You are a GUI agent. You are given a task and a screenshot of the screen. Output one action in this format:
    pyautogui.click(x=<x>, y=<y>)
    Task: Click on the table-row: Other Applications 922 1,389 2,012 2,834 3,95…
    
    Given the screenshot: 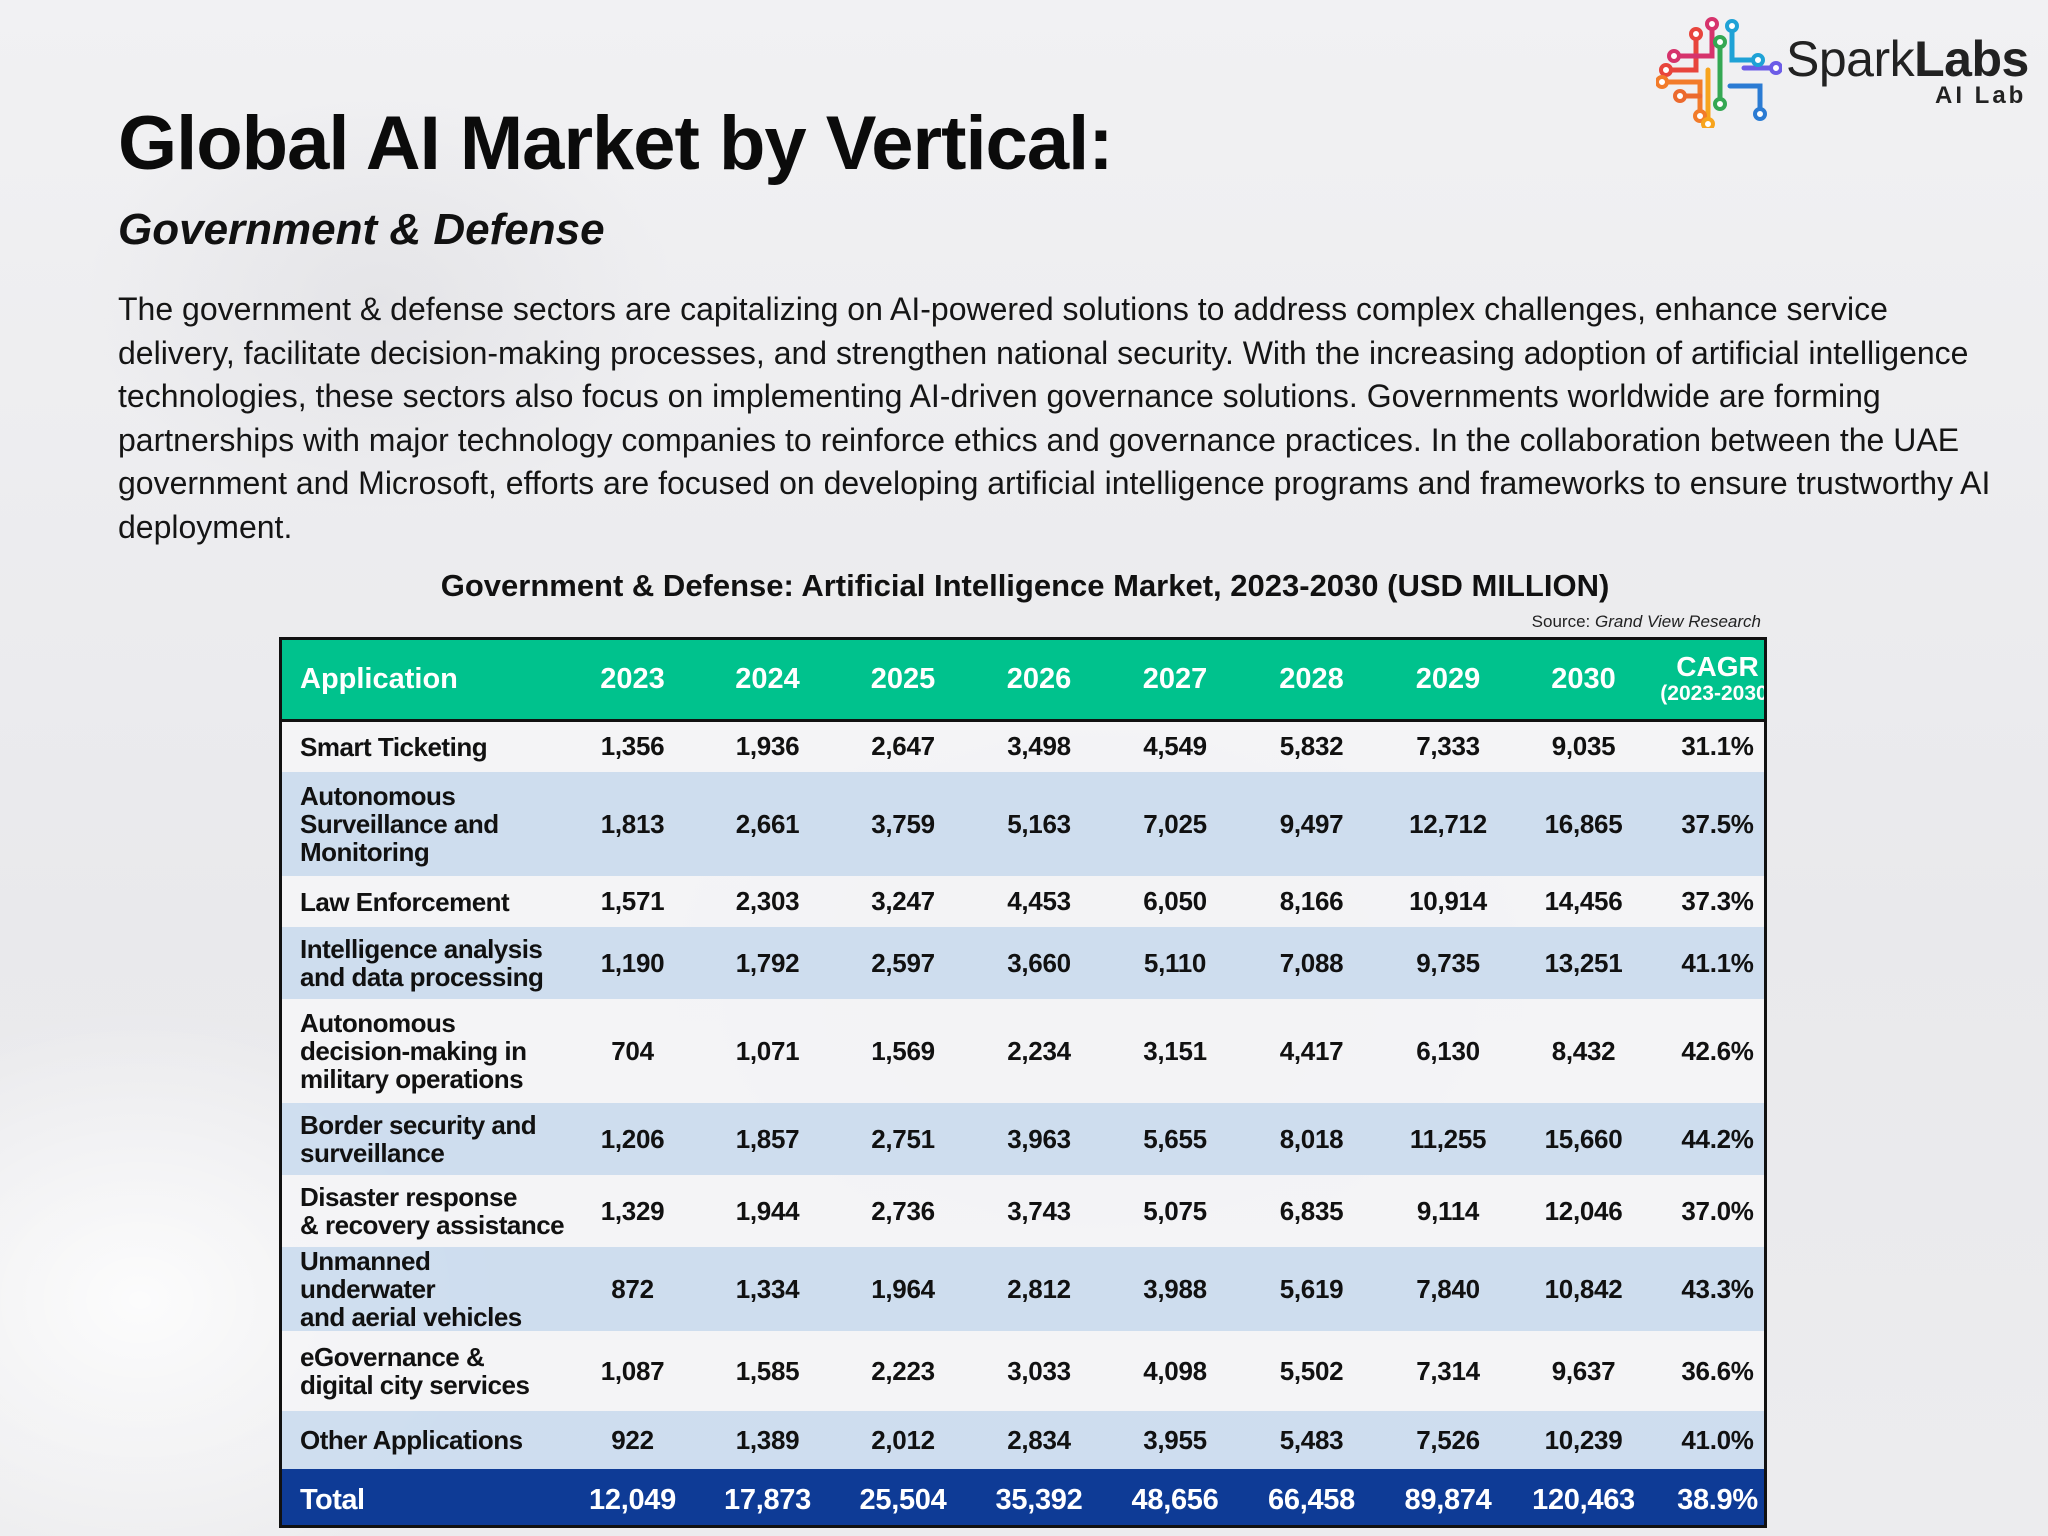 What is the action you would take?
    pyautogui.click(x=1023, y=1440)
    